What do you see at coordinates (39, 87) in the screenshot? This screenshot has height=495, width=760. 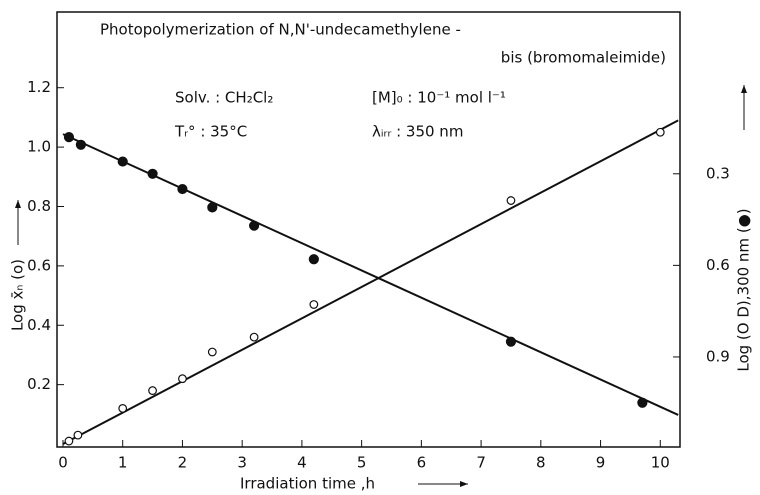 I see `y-tick-label: 1.2` at bounding box center [39, 87].